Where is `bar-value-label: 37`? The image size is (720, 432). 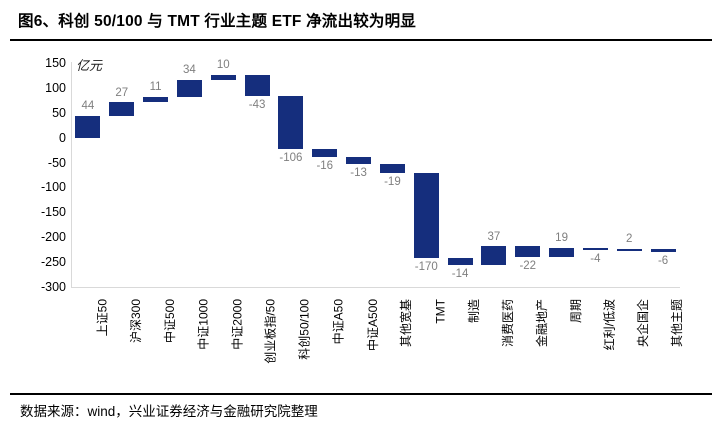
bar-value-label: 37 is located at coordinates (494, 236).